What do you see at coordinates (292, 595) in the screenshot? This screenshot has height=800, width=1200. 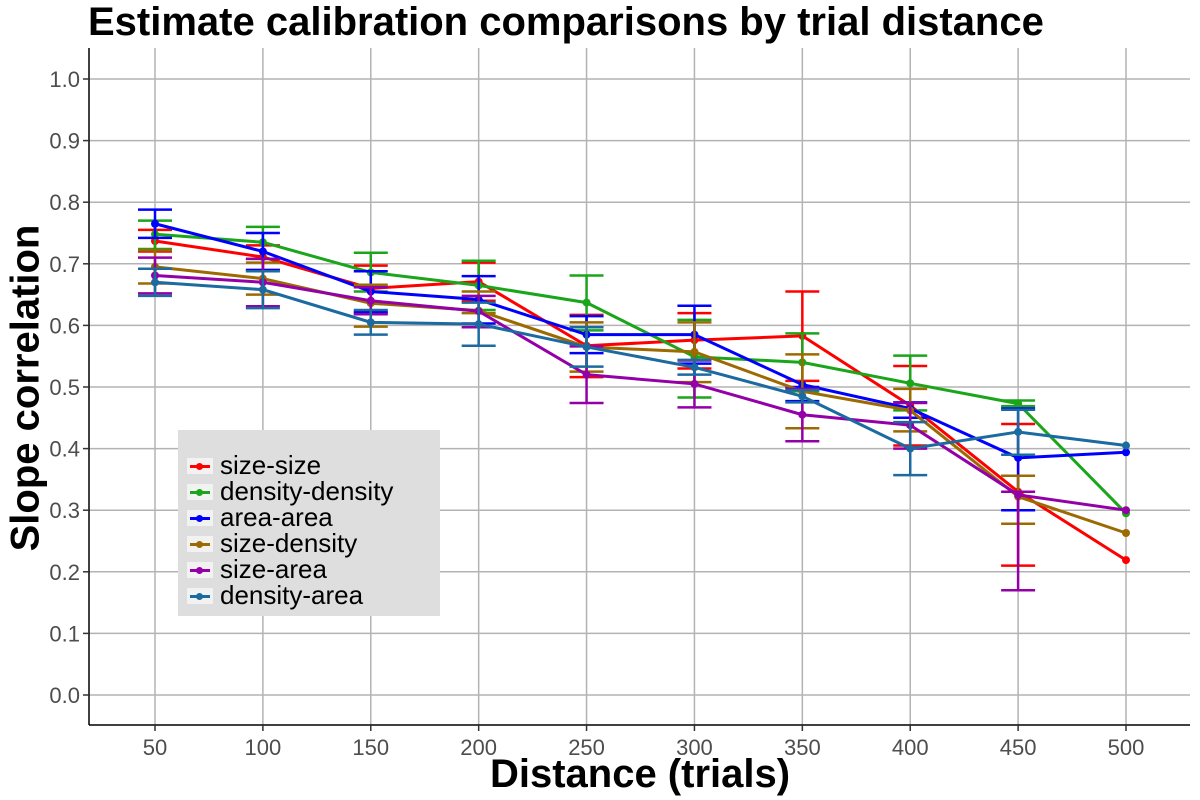 I see `legend-label: density-area` at bounding box center [292, 595].